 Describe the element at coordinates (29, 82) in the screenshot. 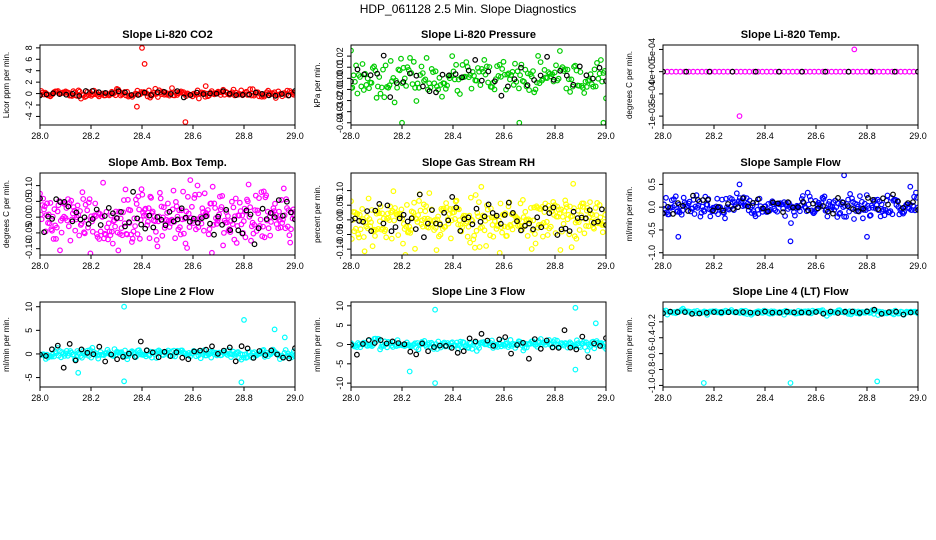

I see `y-tick-label: 2` at that location.